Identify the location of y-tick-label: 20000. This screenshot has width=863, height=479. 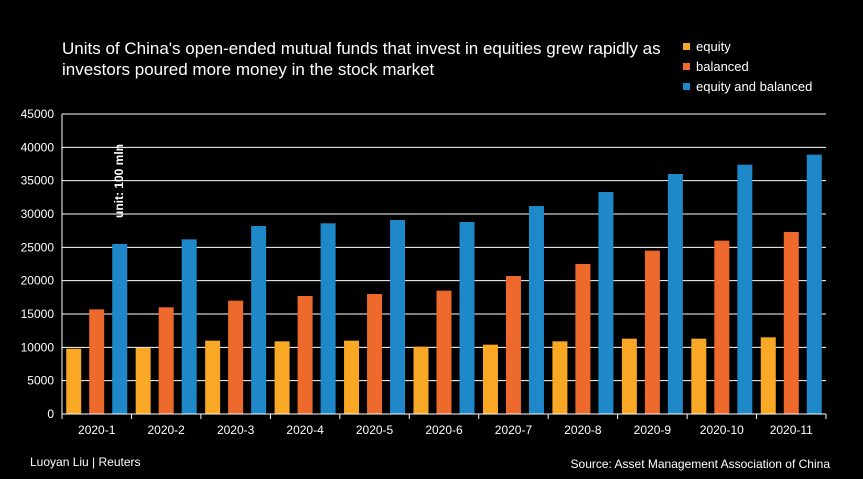
(38, 281).